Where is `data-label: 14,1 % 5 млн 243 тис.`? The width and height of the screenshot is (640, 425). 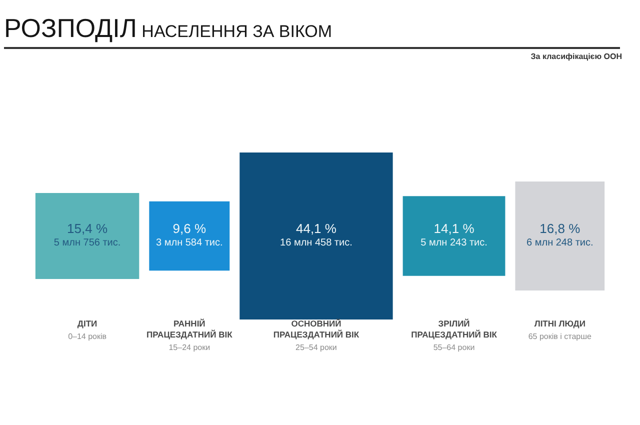
data-label: 14,1 % 5 млн 243 тис. is located at coordinates (454, 234).